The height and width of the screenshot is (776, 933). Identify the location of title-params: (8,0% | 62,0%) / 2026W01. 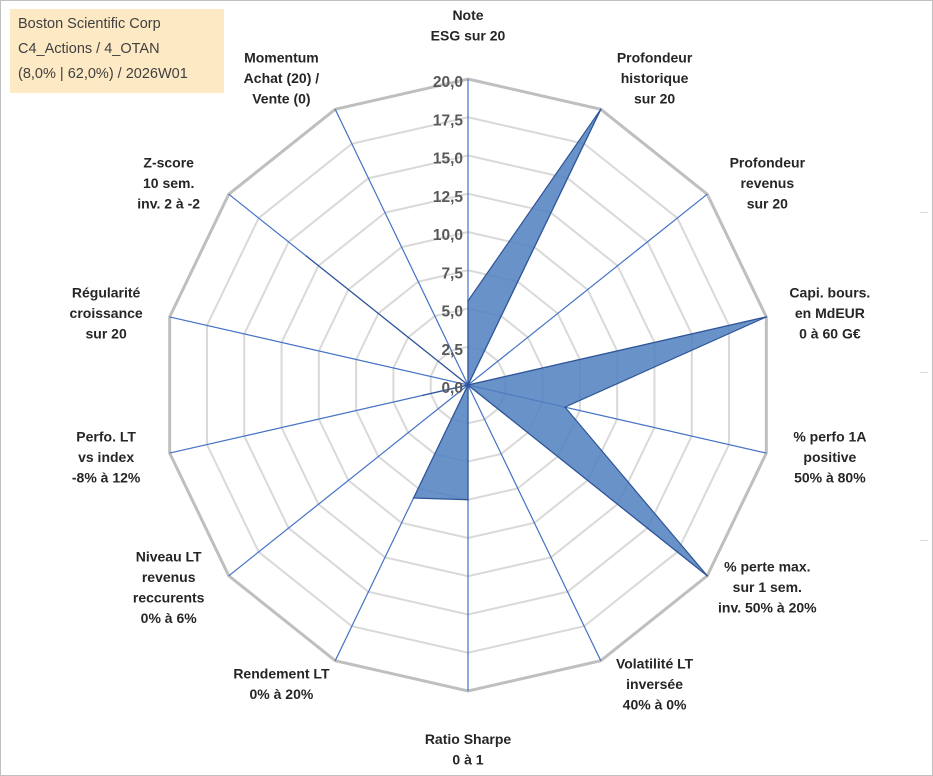
(103, 74).